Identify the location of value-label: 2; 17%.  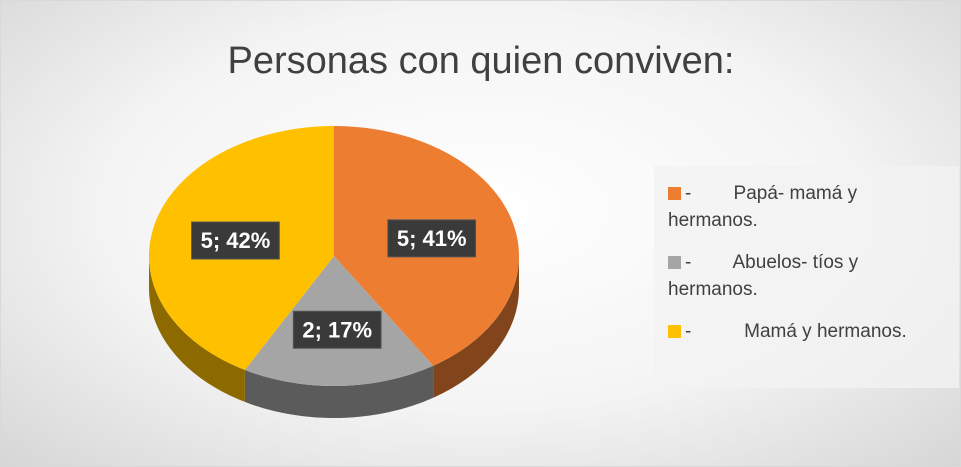
(337, 329).